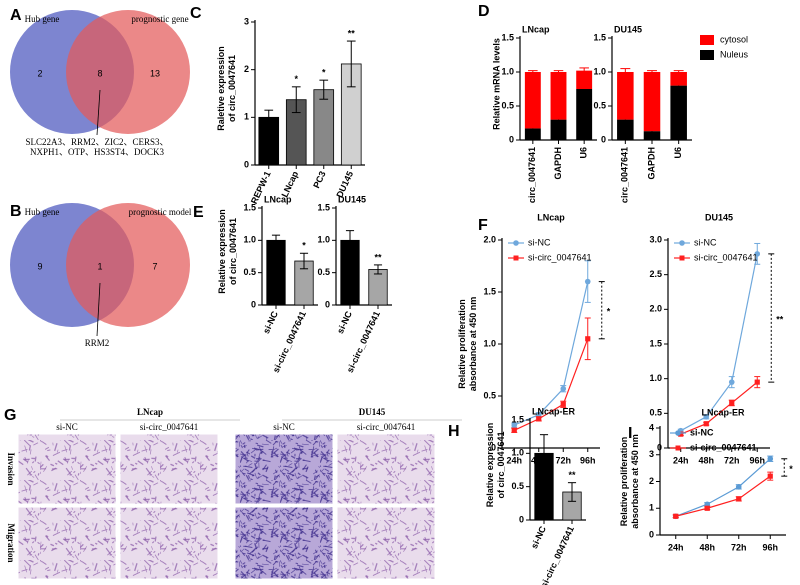 This screenshot has width=800, height=585. Describe the element at coordinates (246, 69) in the screenshot. I see `y-tick-label: 2` at that location.